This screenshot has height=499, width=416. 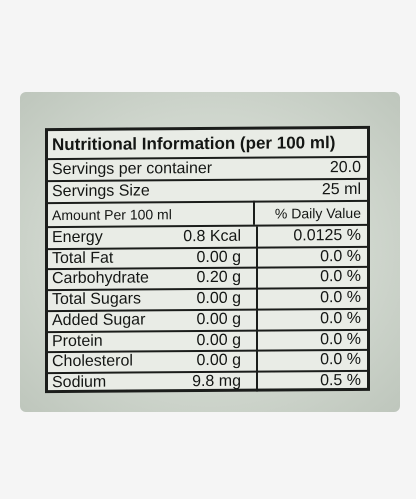 I want to click on nutrient-amount: 9.8 mg, so click(x=216, y=381).